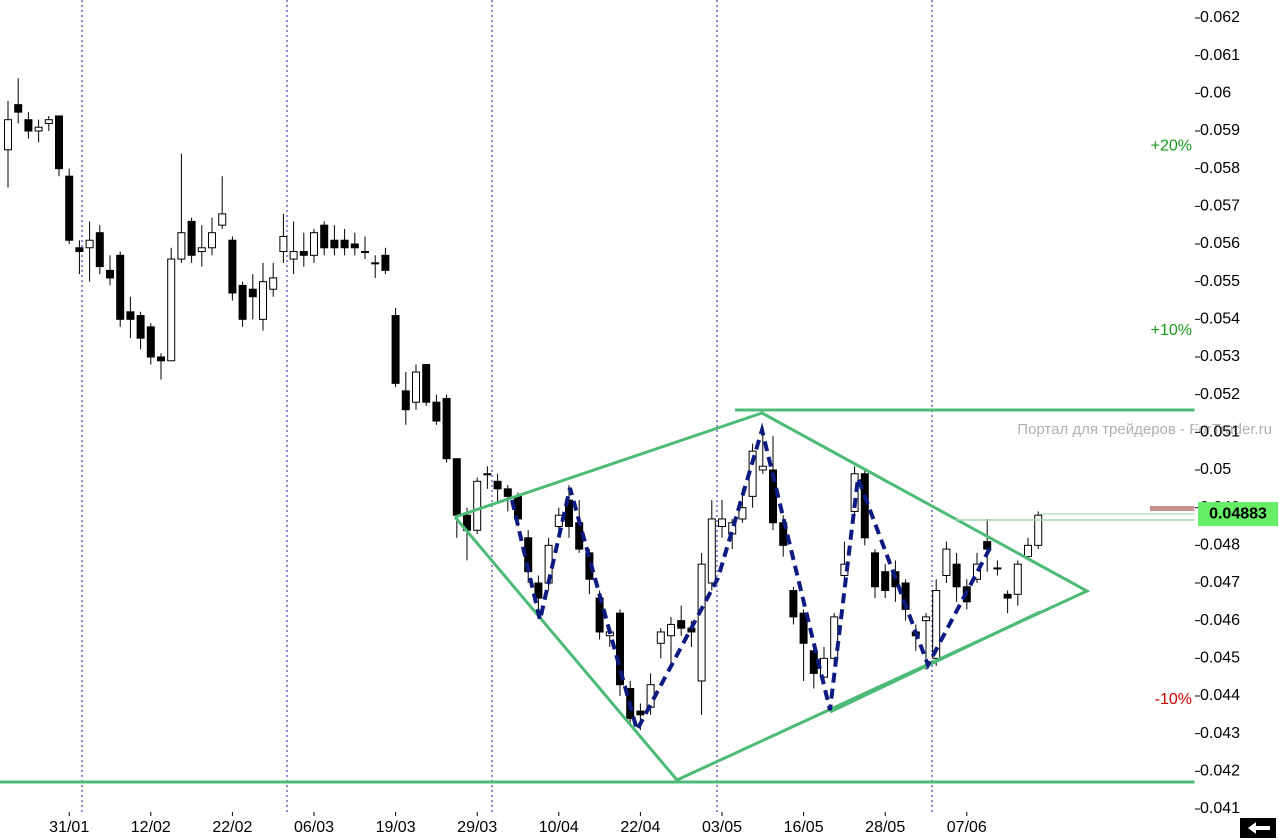 The image size is (1279, 840). What do you see at coordinates (1220, 582) in the screenshot?
I see `y-tick-label: 0.047` at bounding box center [1220, 582].